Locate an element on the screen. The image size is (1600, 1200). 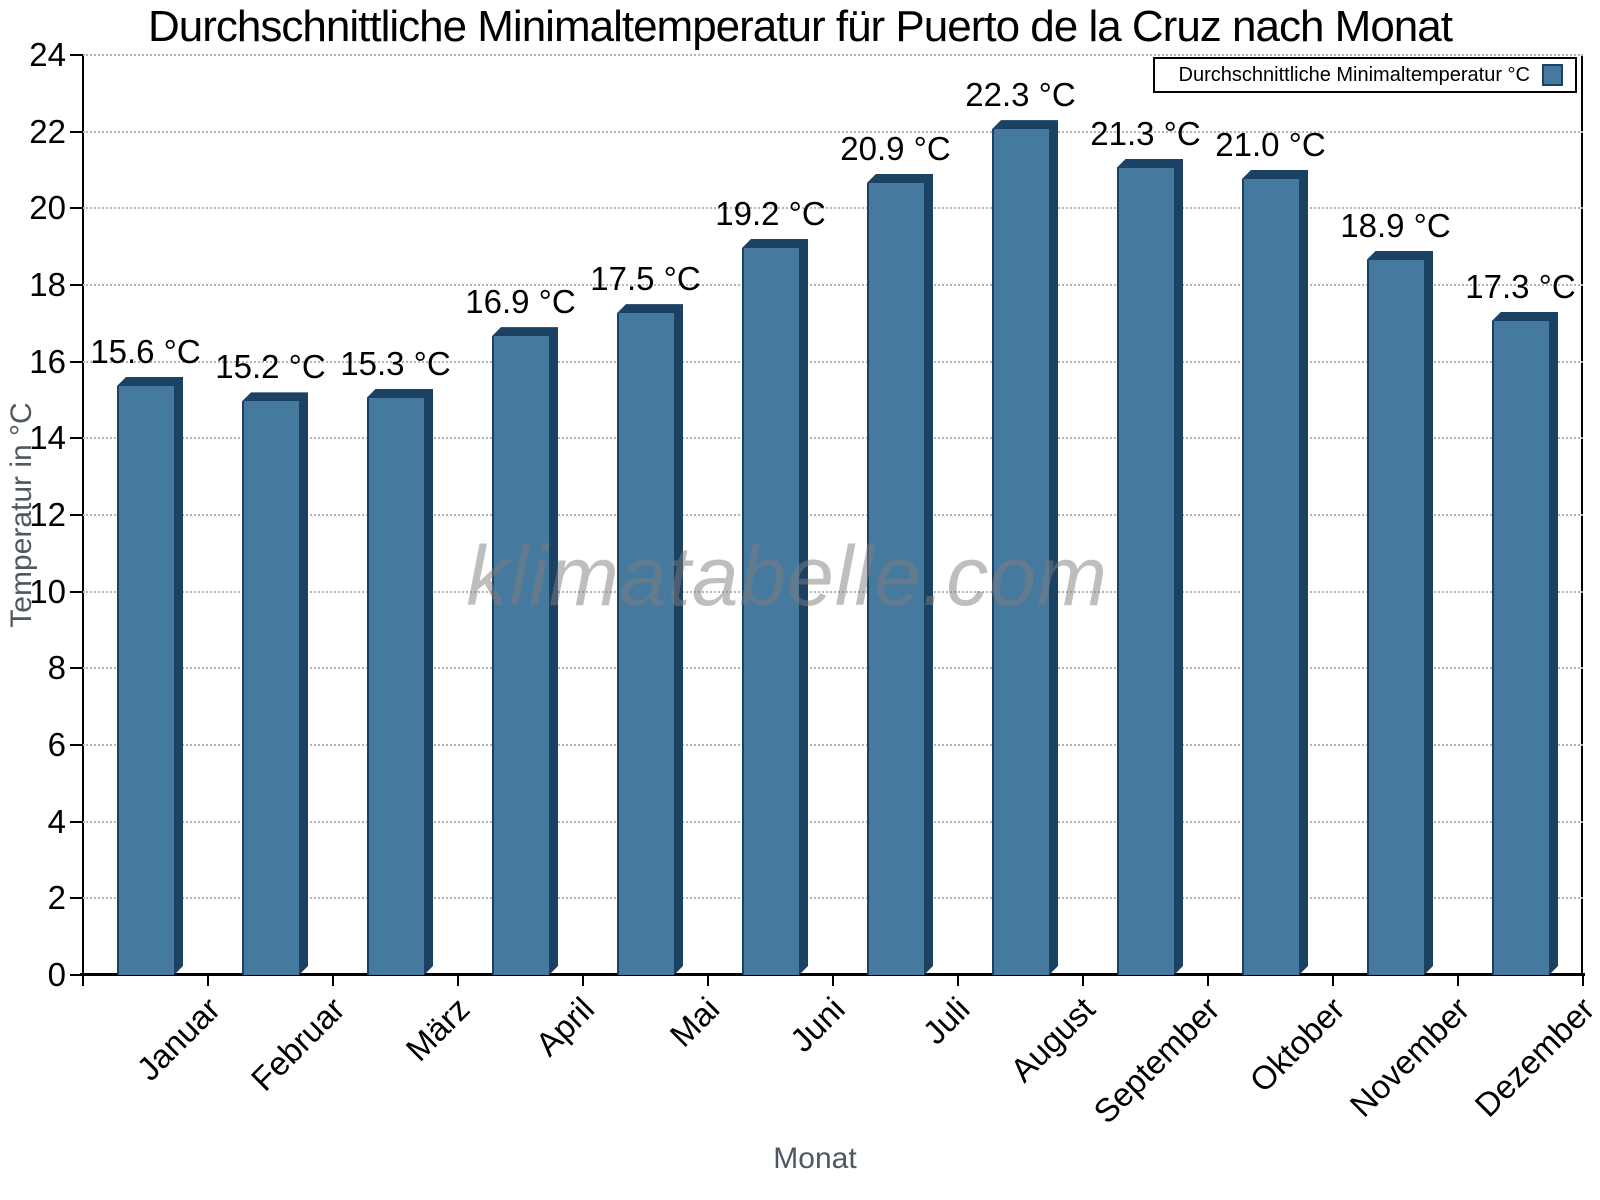
x-cat-label-januar: Januar is located at coordinates (178, 1039).